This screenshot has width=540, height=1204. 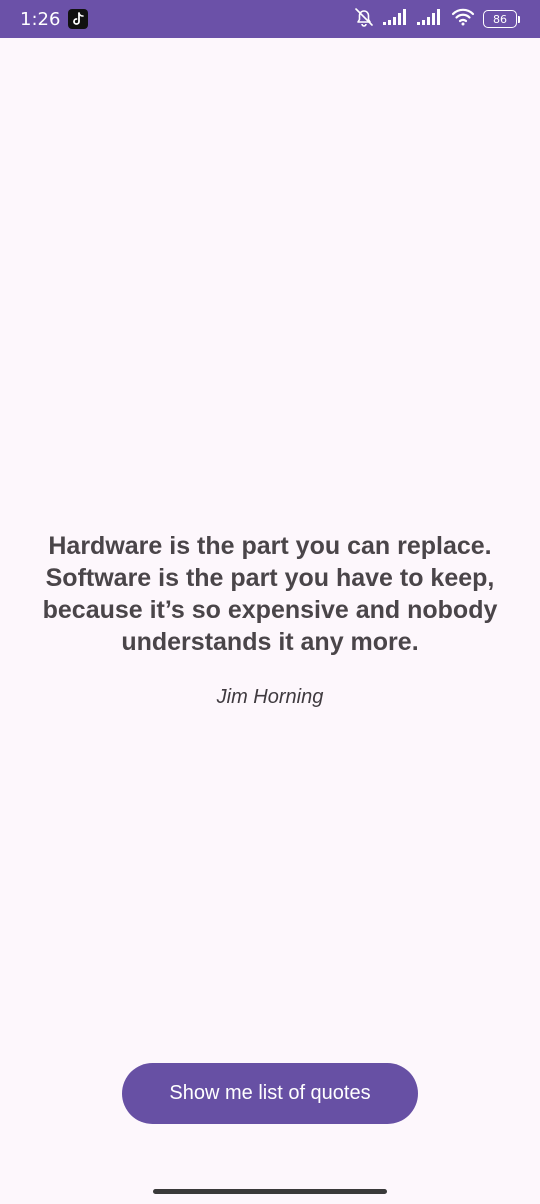 What do you see at coordinates (270, 697) in the screenshot?
I see `quote-author: Jim Horning` at bounding box center [270, 697].